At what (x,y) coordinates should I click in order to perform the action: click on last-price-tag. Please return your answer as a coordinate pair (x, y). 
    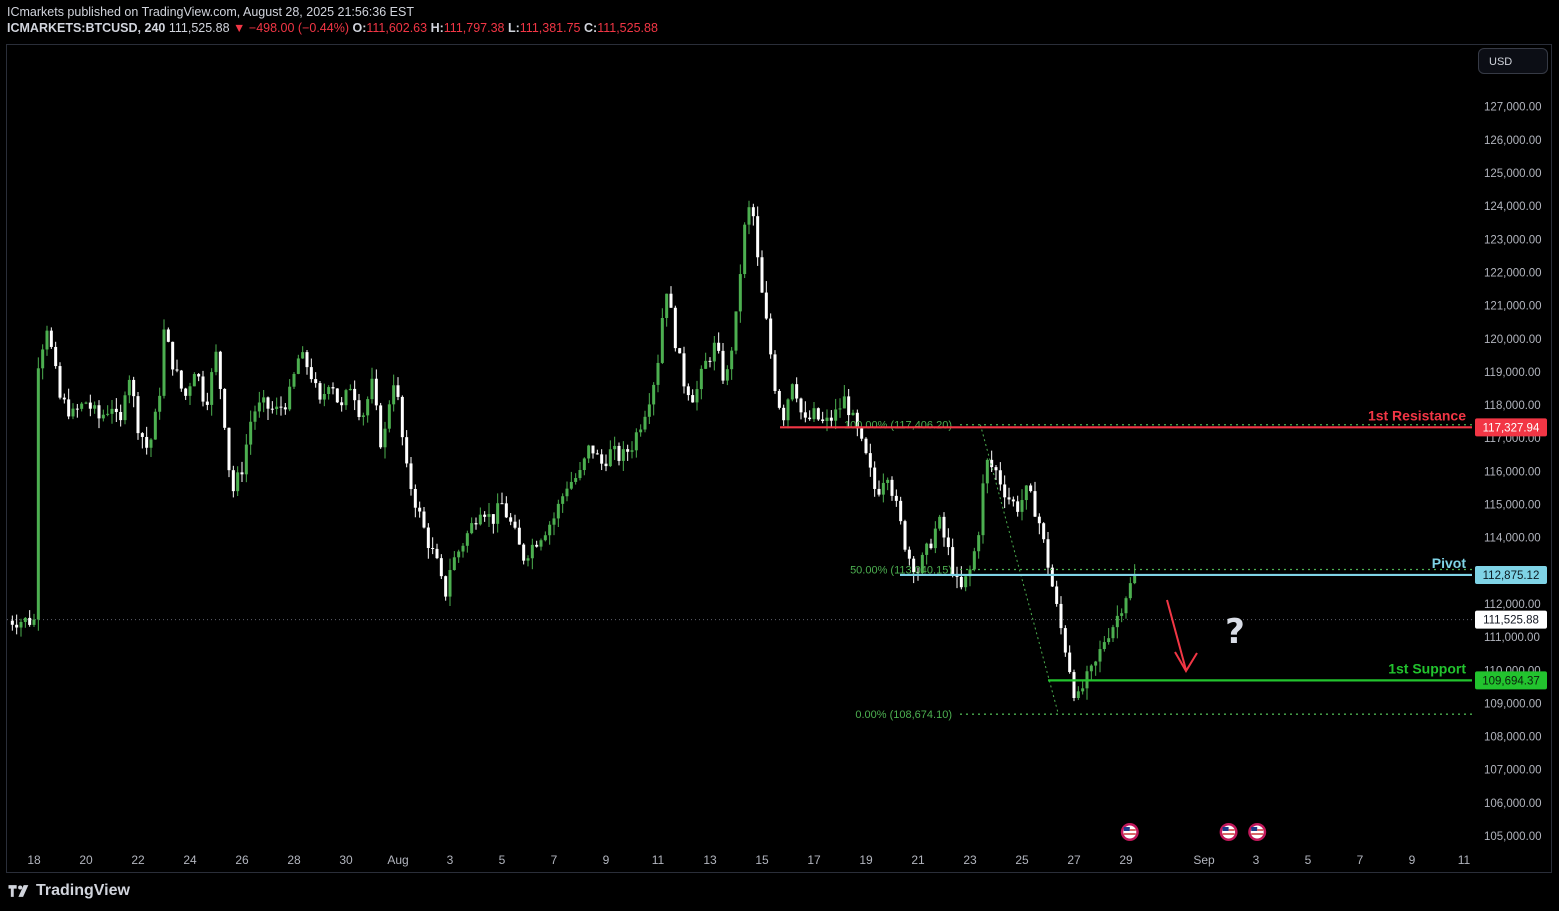
    Looking at the image, I should click on (1511, 619).